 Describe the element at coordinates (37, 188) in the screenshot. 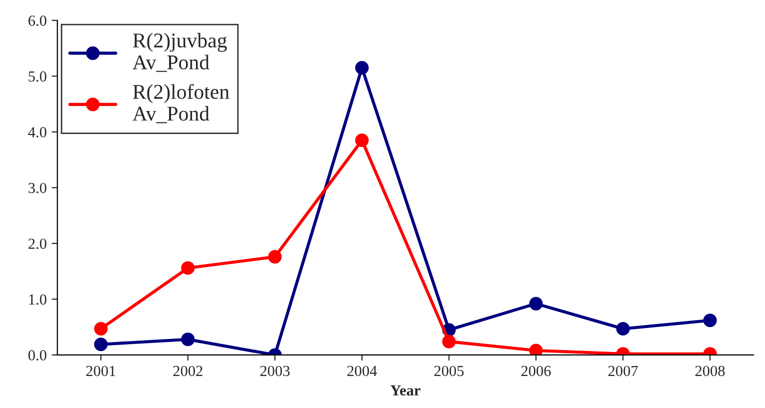

I see `y-tick-label: 3.0` at that location.